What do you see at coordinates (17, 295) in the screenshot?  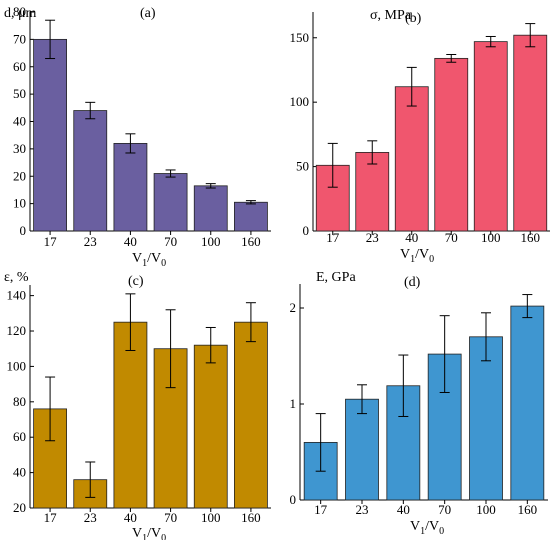 I see `y-tick-label: 140` at bounding box center [17, 295].